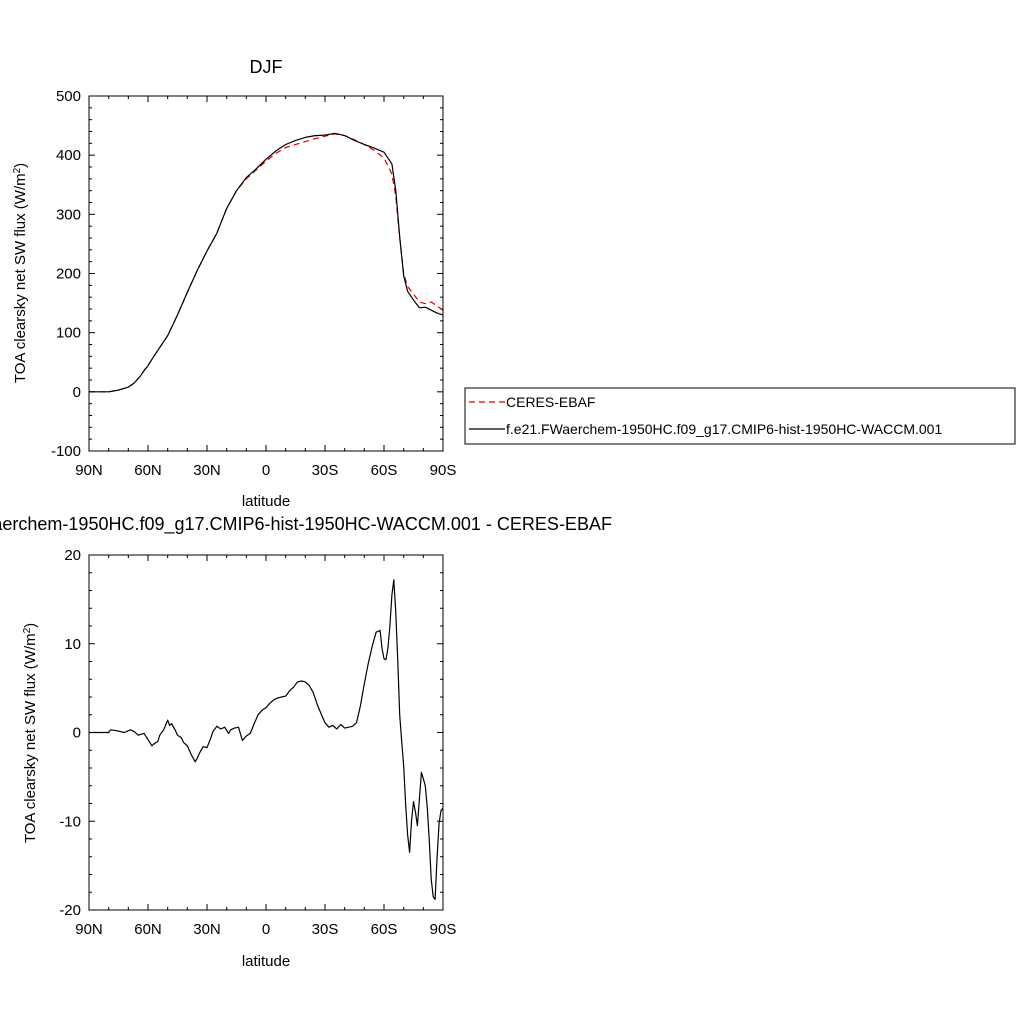  I want to click on top-plot-frame, so click(266, 273).